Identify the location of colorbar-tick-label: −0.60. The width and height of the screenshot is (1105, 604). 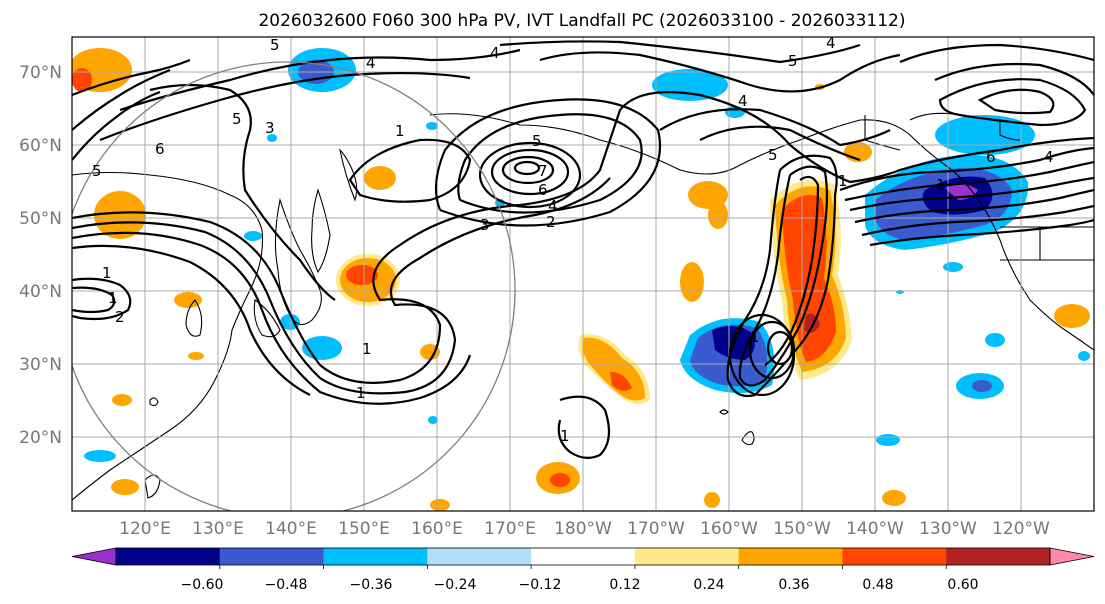
(202, 585).